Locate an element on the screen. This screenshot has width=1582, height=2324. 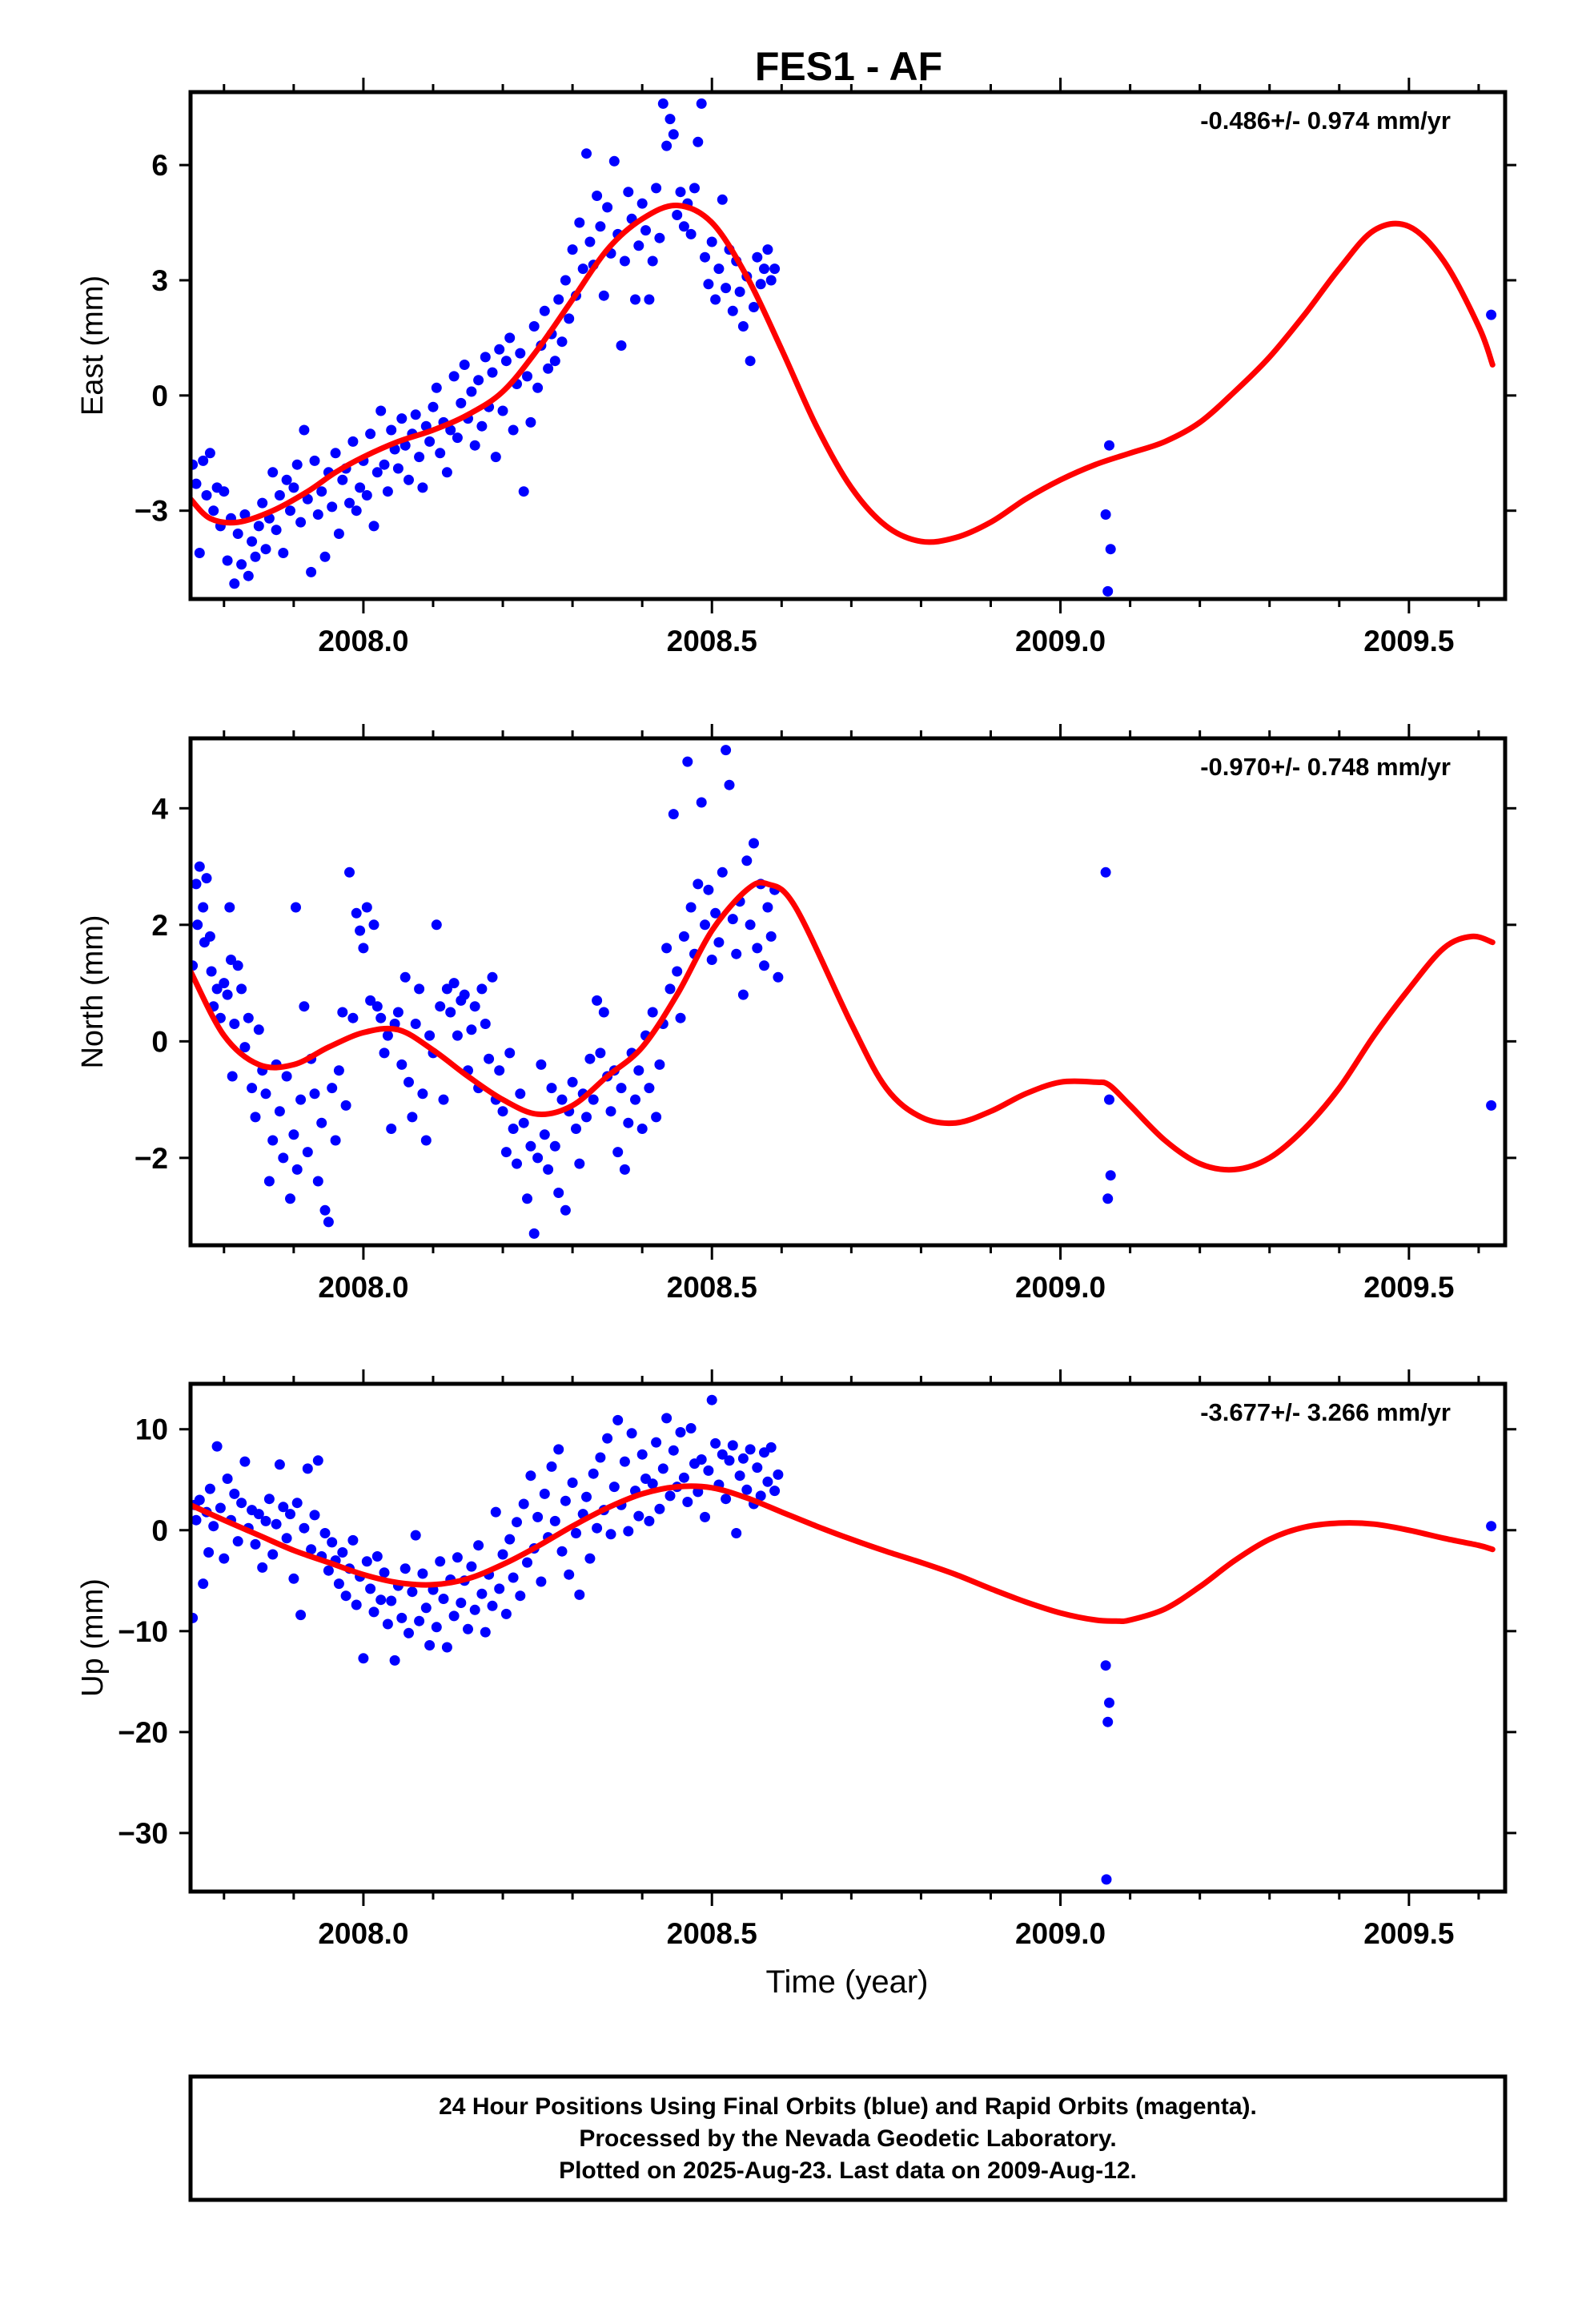
up-y-tick-label: 0 is located at coordinates (159, 1530).